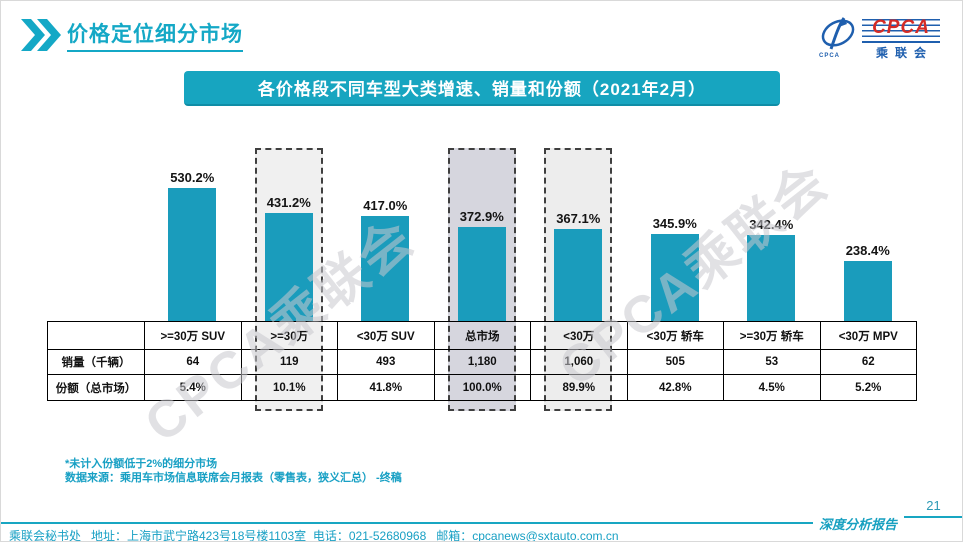 Image resolution: width=963 pixels, height=542 pixels. I want to click on bar-value-label: 238.4%, so click(867, 251).